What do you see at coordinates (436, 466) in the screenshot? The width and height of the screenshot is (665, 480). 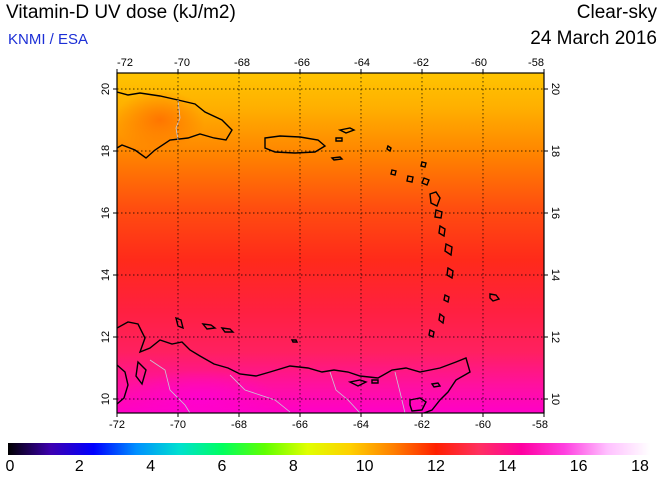 I see `colorbar-label: 12` at bounding box center [436, 466].